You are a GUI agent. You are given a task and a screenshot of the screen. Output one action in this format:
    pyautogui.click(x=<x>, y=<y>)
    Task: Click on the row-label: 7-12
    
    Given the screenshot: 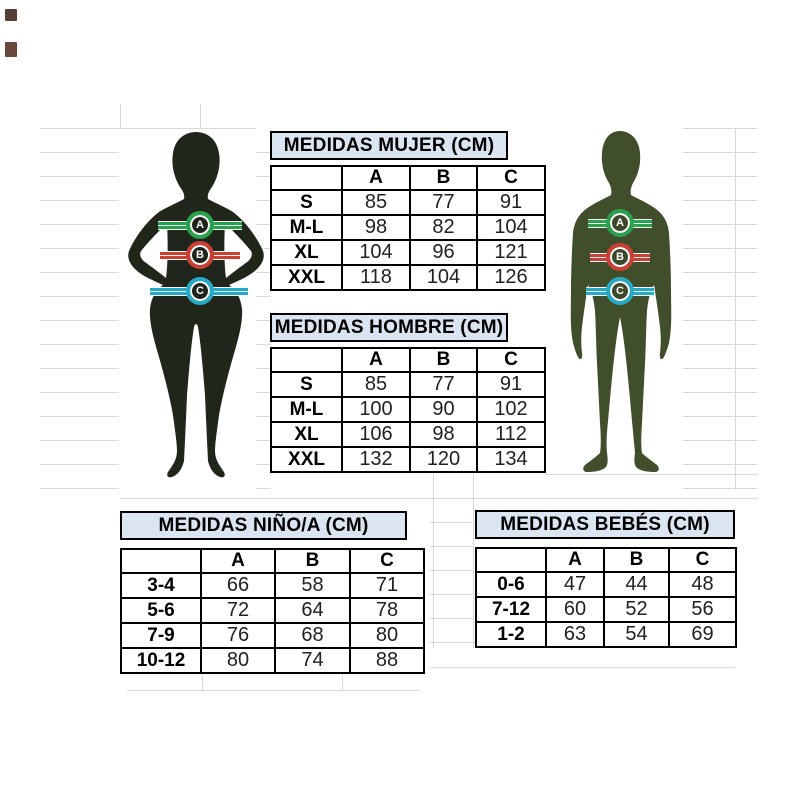 What is the action you would take?
    pyautogui.click(x=511, y=609)
    